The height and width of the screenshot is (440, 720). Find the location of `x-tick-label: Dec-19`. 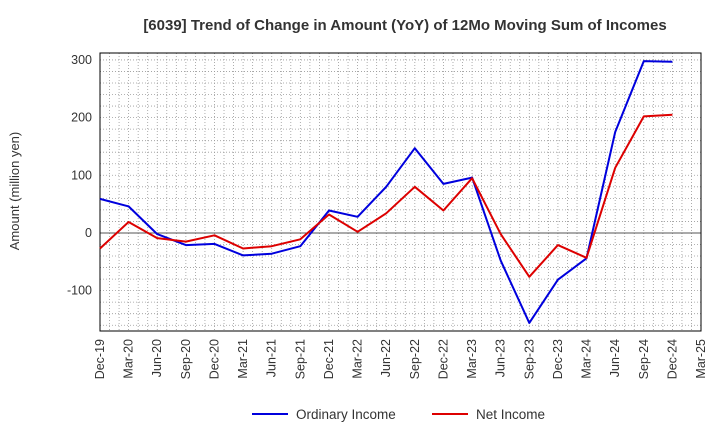

x-tick-label: Dec-19 is located at coordinates (100, 359).